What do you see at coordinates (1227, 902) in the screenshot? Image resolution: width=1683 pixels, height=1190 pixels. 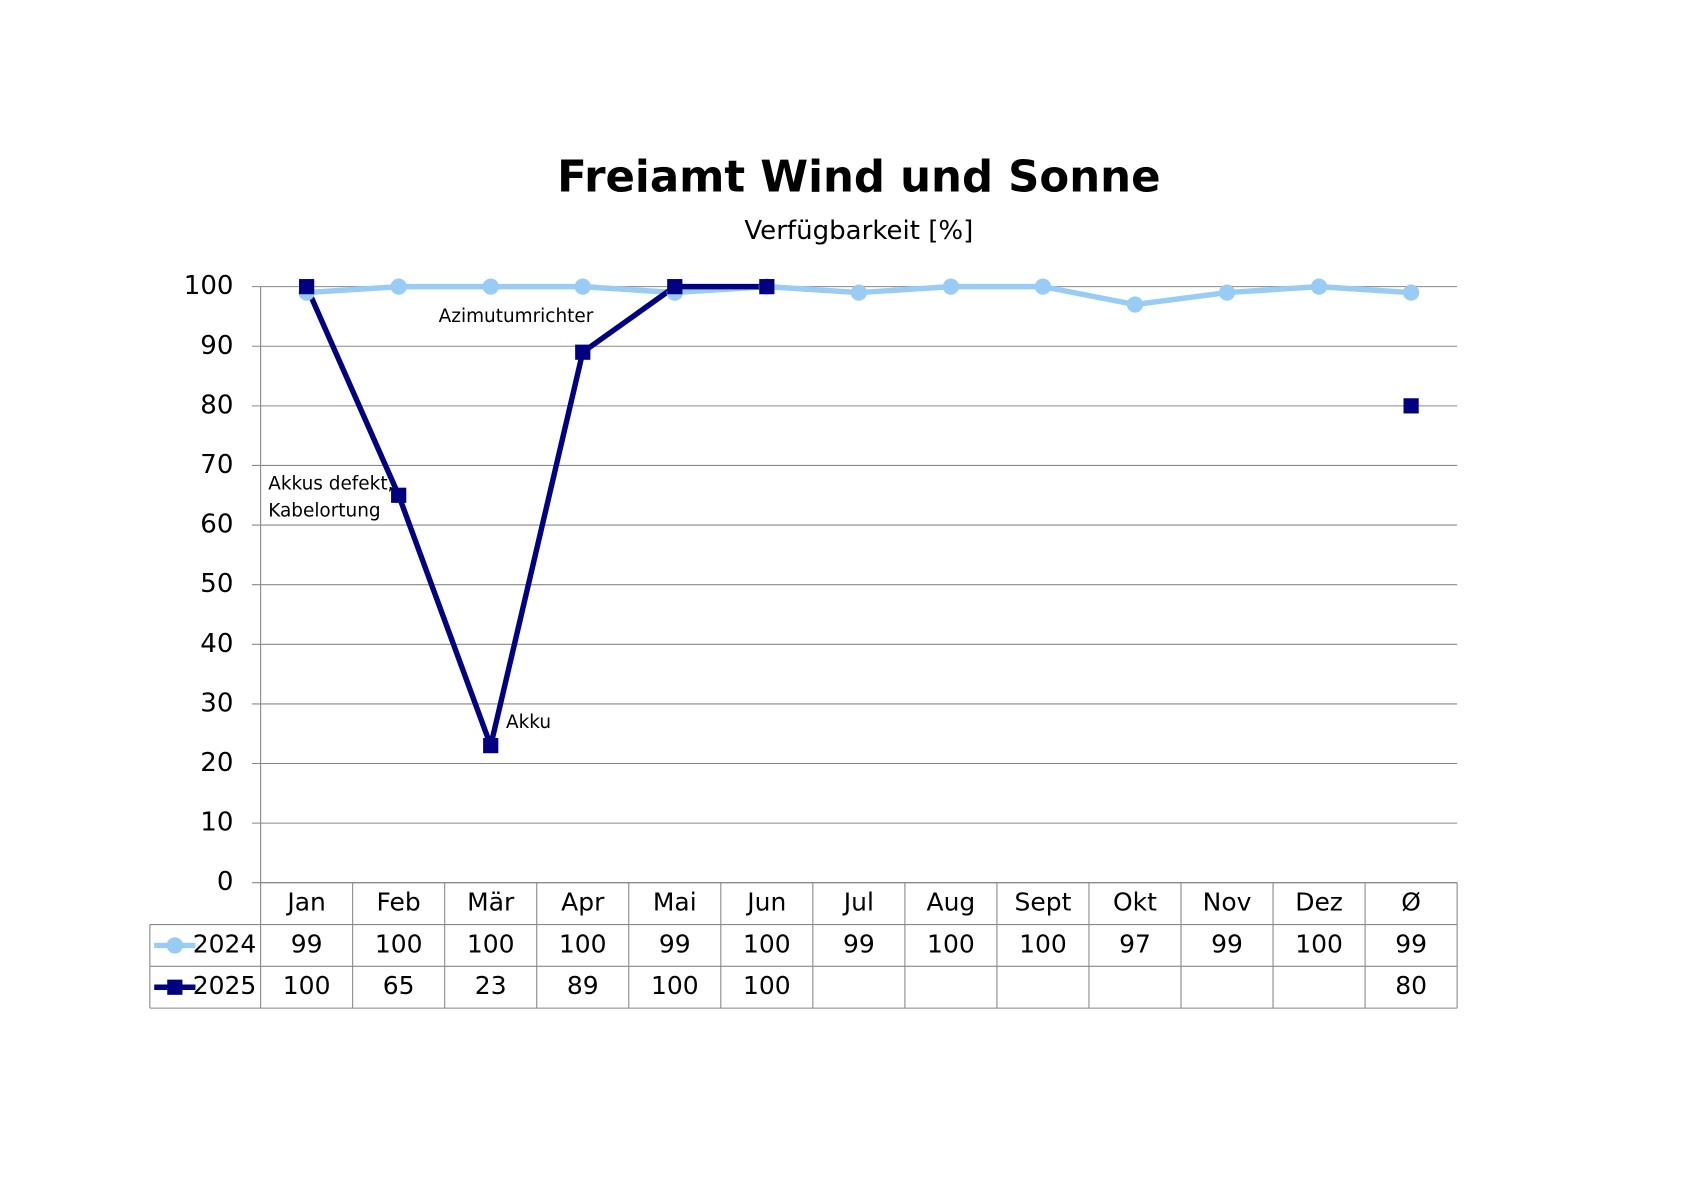 I see `x-tick-label: Nov` at bounding box center [1227, 902].